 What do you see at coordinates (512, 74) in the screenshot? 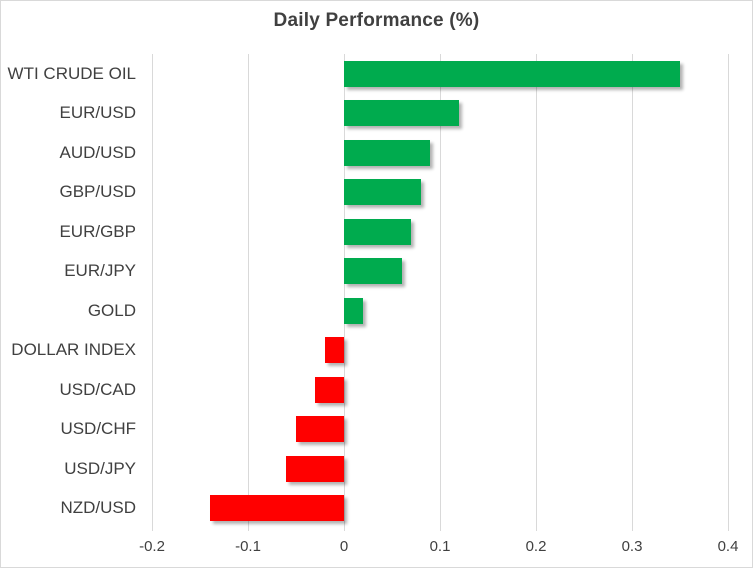
I see `bar-wti-crude-oil` at bounding box center [512, 74].